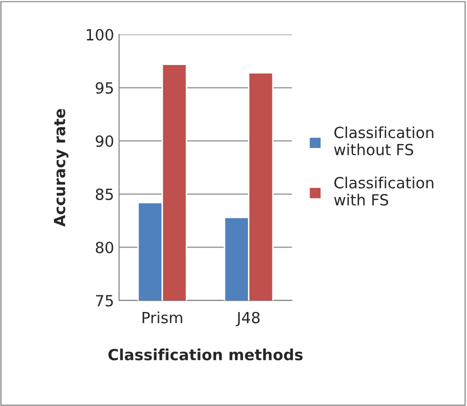  What do you see at coordinates (100, 34) in the screenshot?
I see `y-tick-label: 100` at bounding box center [100, 34].